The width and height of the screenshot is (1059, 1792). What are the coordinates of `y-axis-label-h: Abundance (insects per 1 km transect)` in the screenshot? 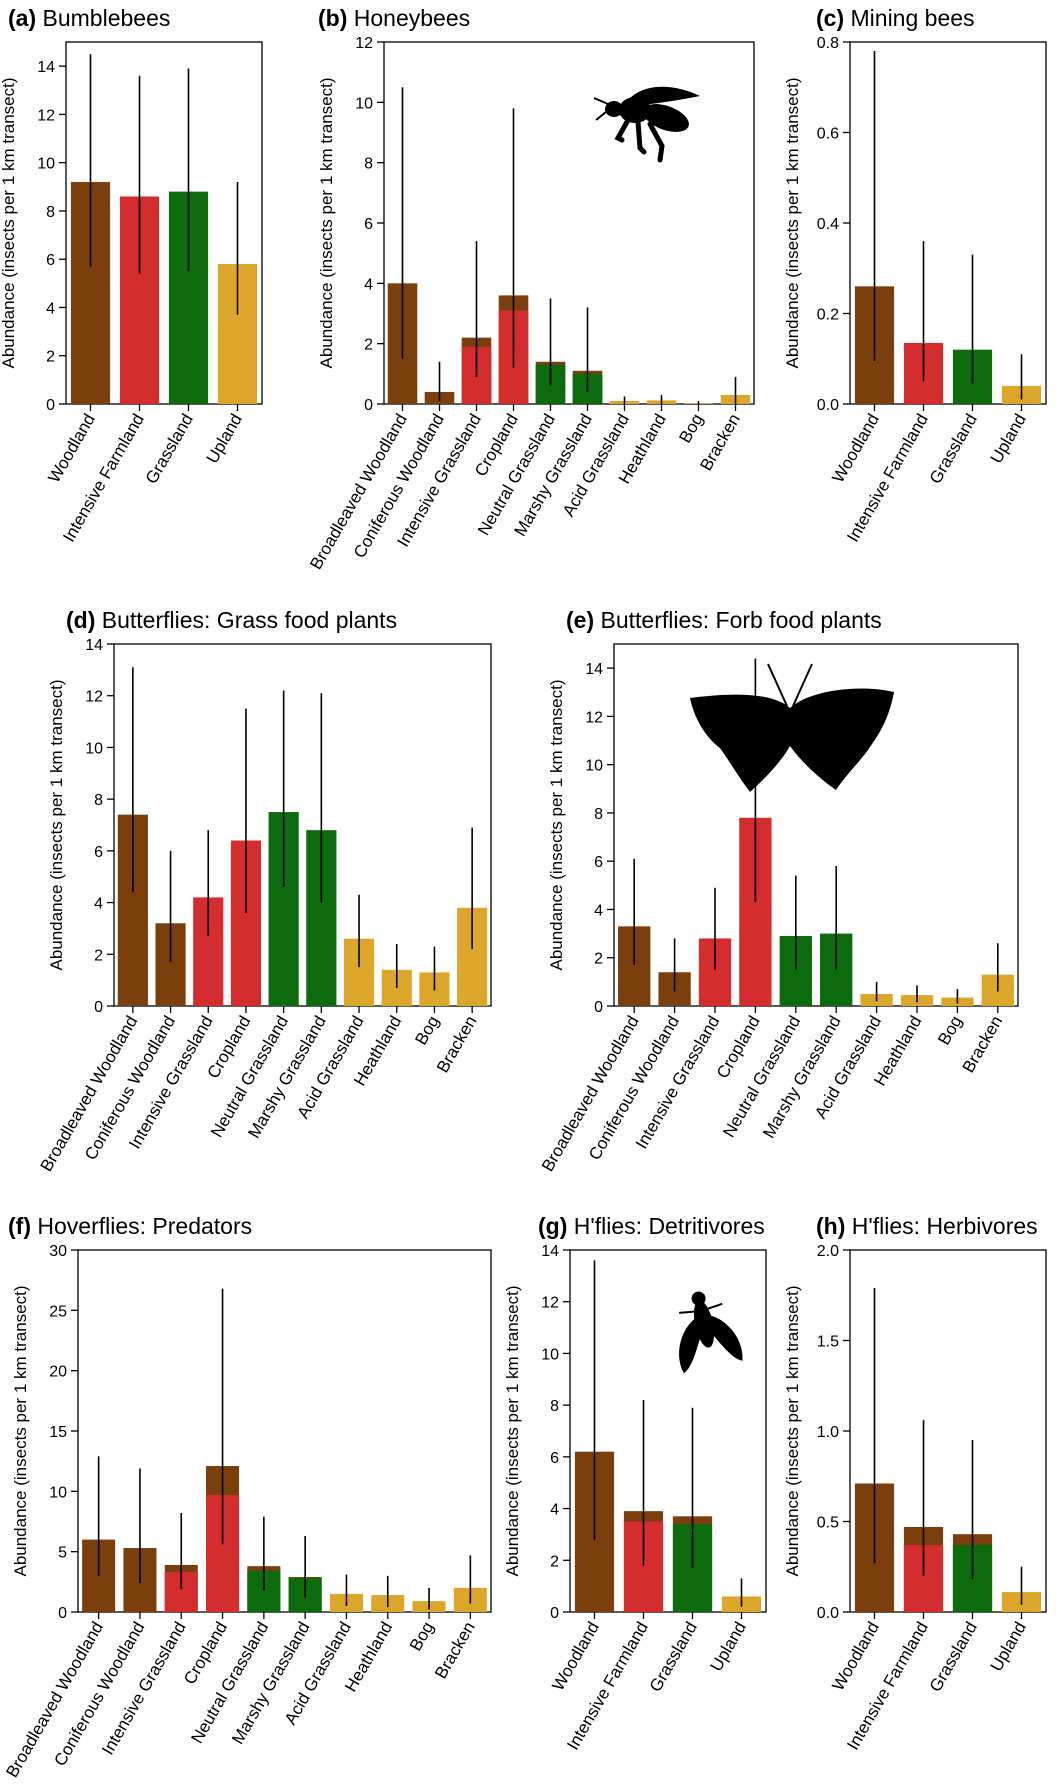 It's located at (792, 1430).